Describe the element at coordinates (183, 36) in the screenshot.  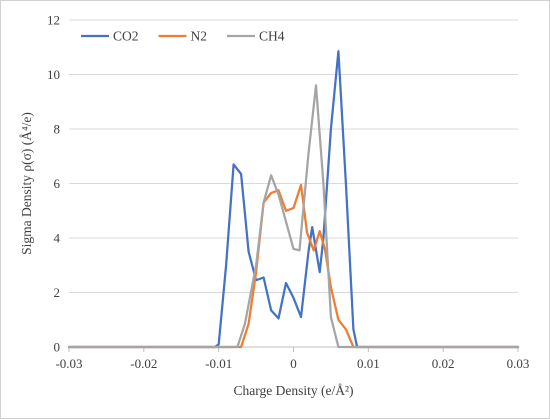
I see `legend: CO2 N2 CH4` at that location.